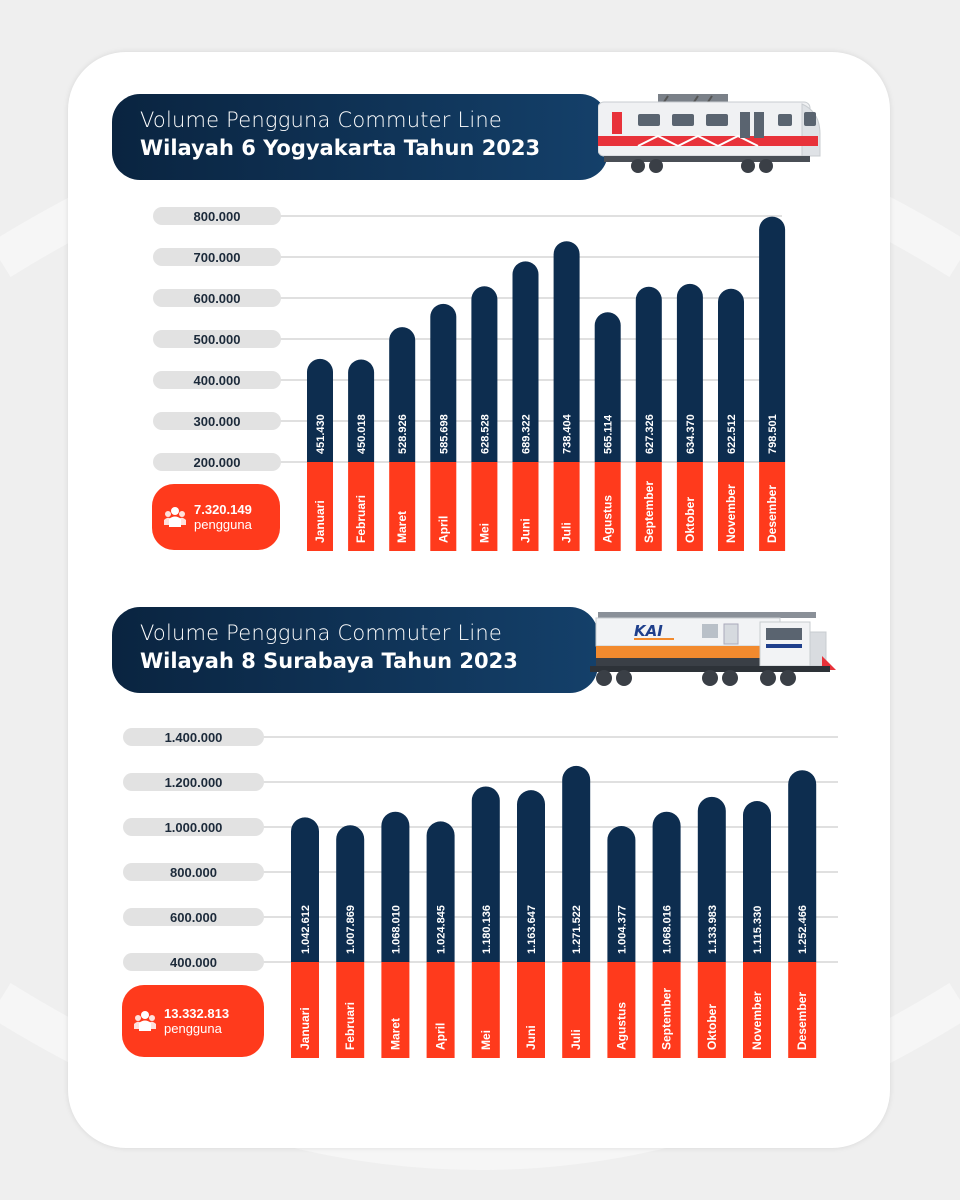  Describe the element at coordinates (567, 532) in the screenshot. I see `chart1-category-label: Juli` at that location.